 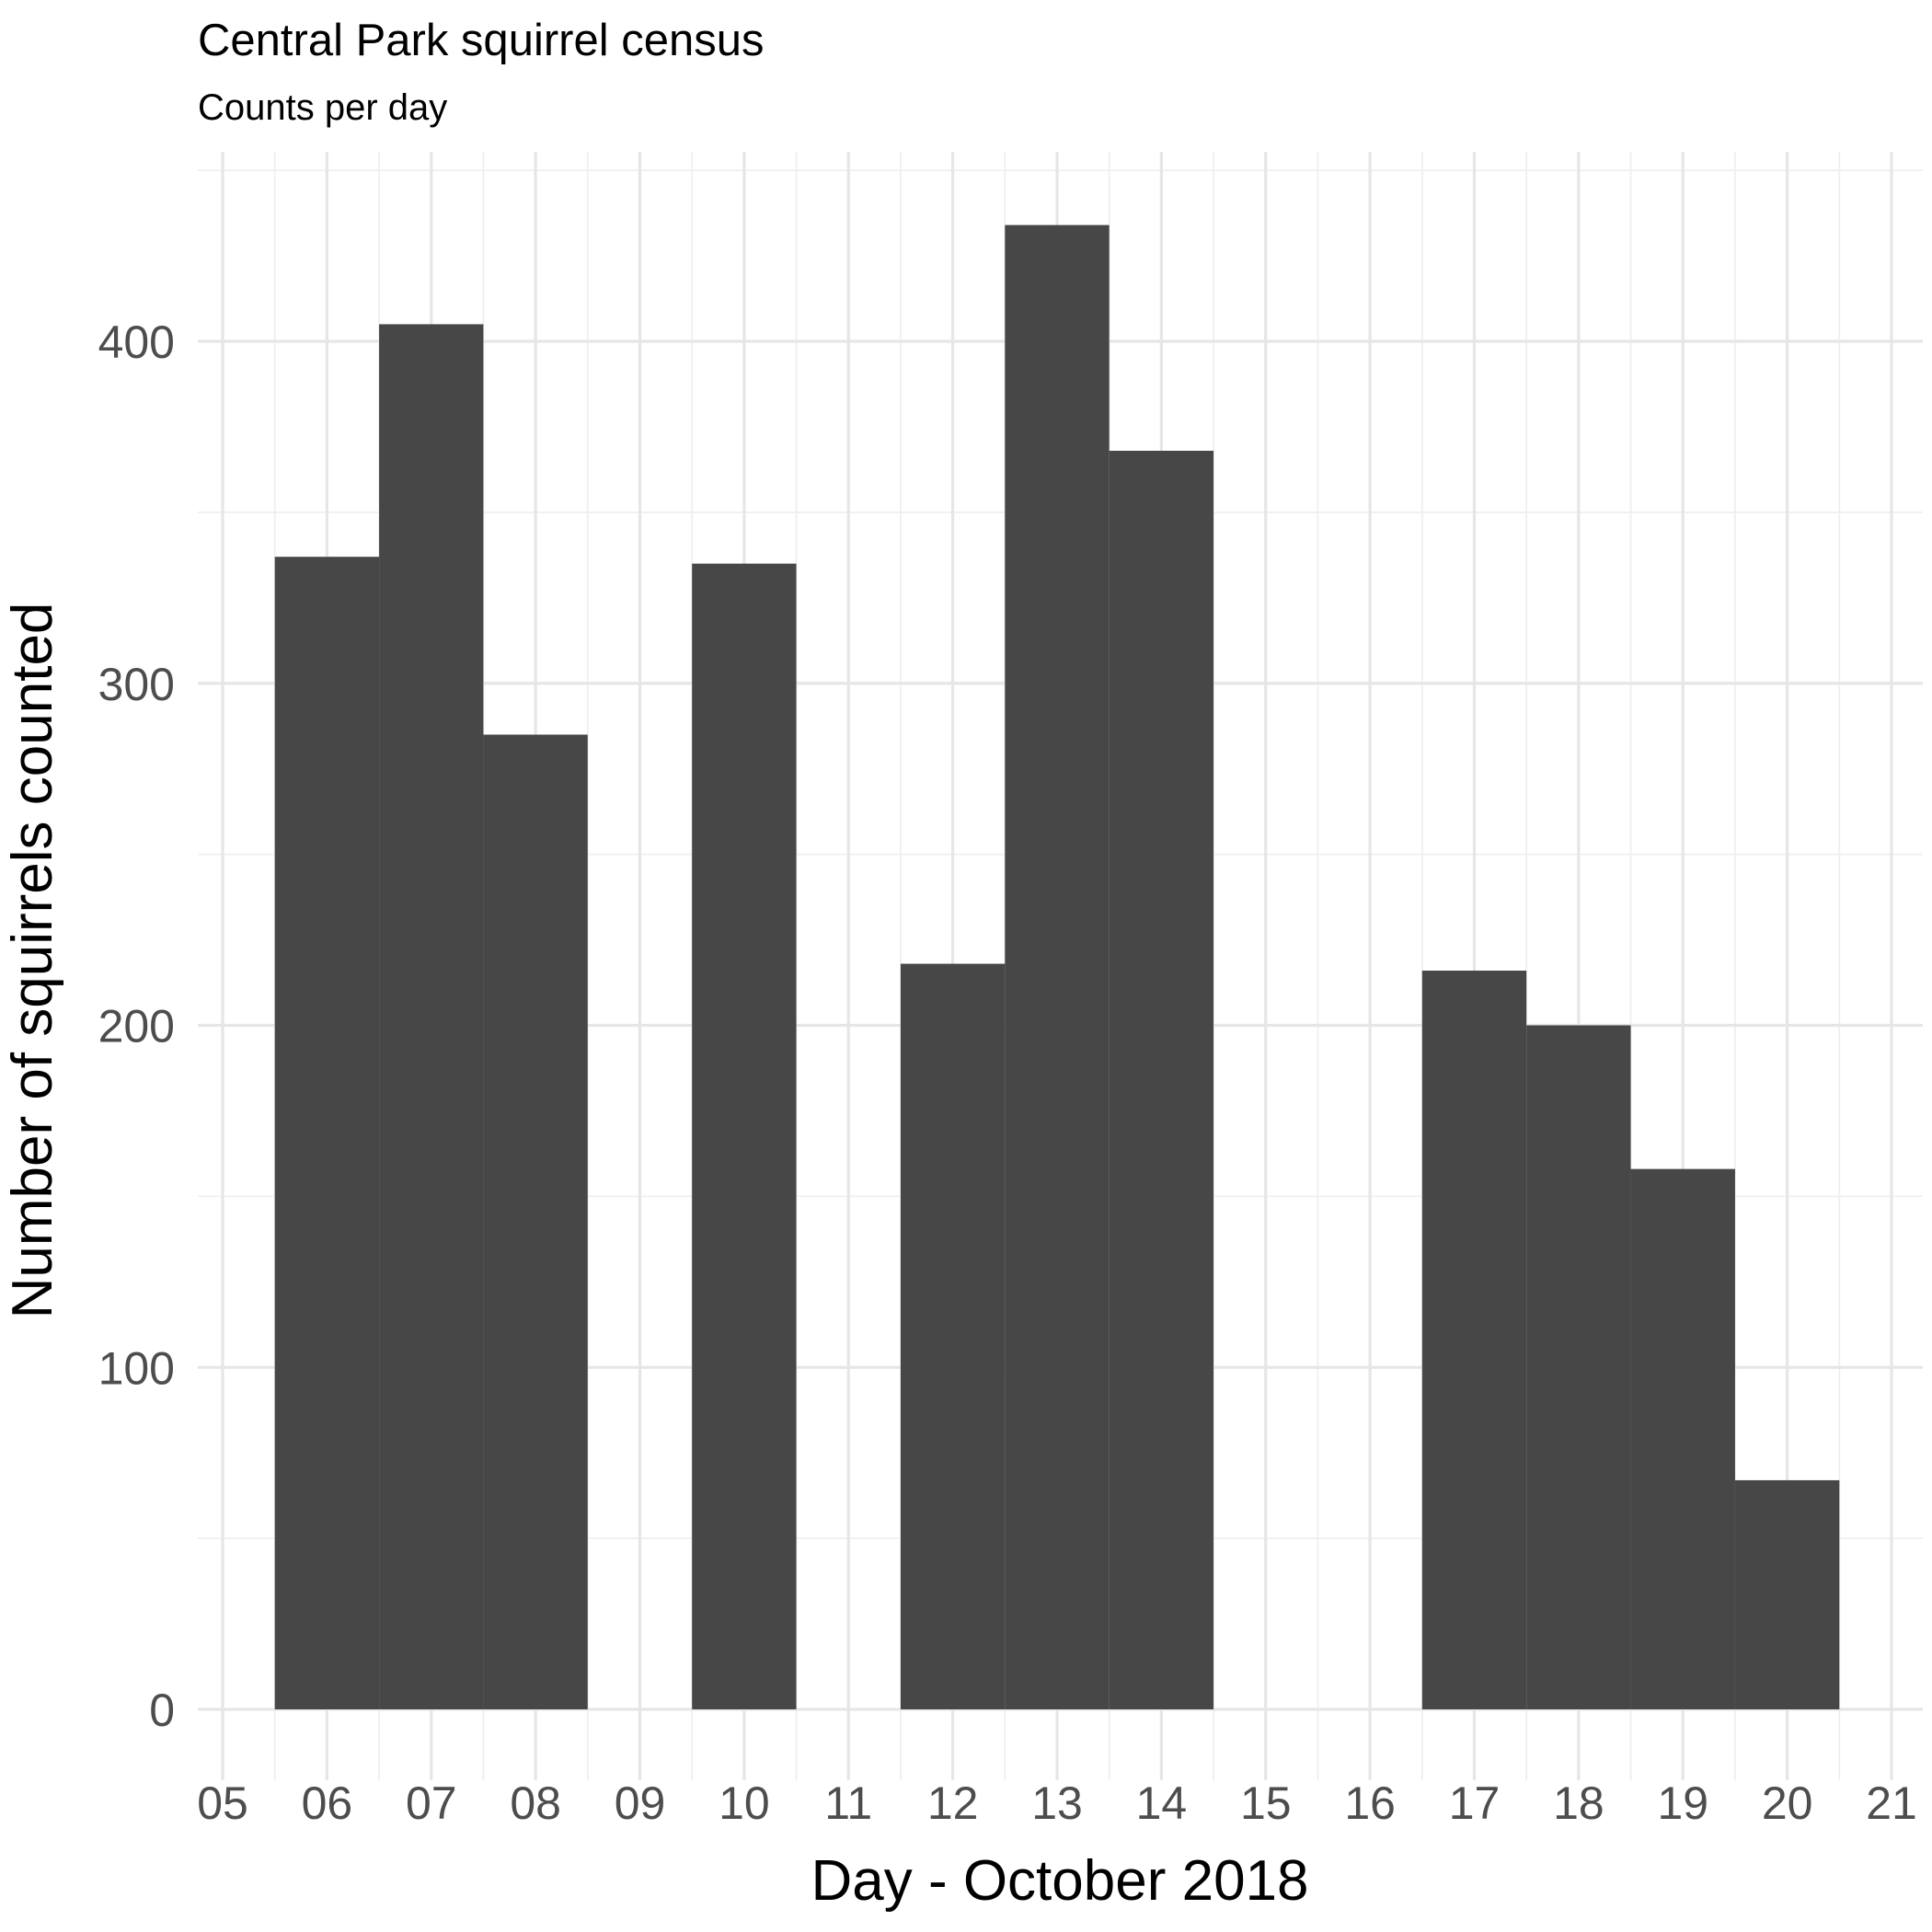 I want to click on x-tick-label: 12, so click(x=953, y=1803).